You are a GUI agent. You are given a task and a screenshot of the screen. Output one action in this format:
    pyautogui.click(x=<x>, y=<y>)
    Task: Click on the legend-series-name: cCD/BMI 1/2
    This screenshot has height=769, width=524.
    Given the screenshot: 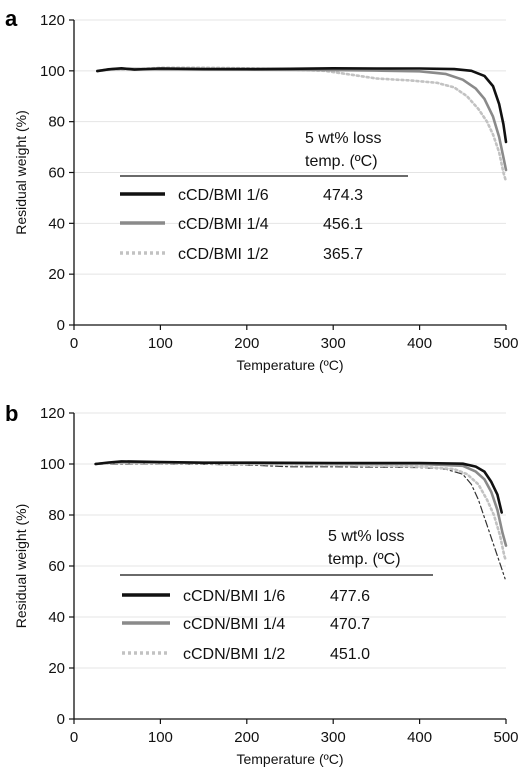 What is the action you would take?
    pyautogui.click(x=223, y=254)
    